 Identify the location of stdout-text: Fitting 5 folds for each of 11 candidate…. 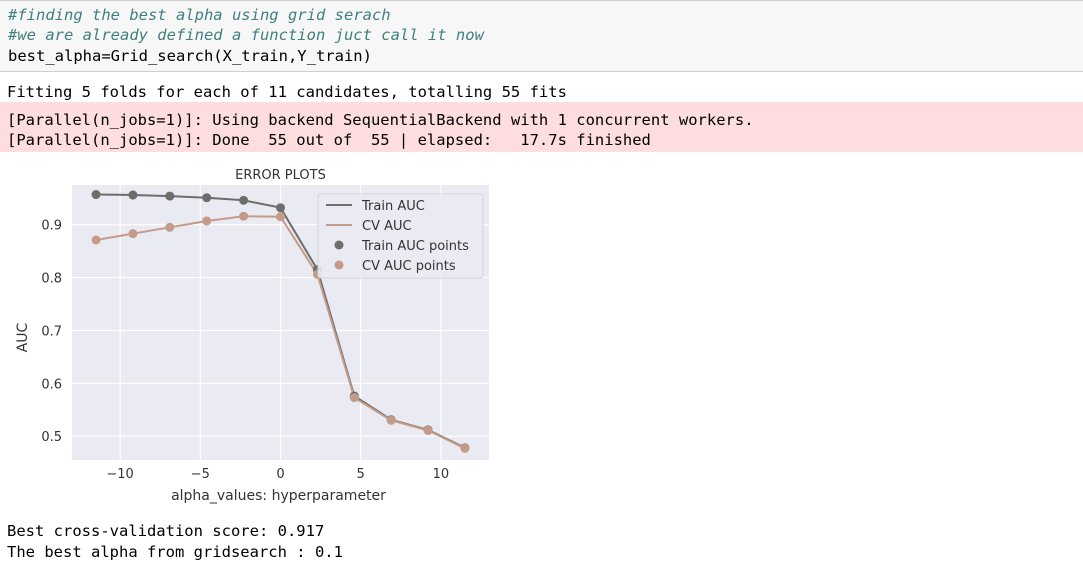
(287, 92).